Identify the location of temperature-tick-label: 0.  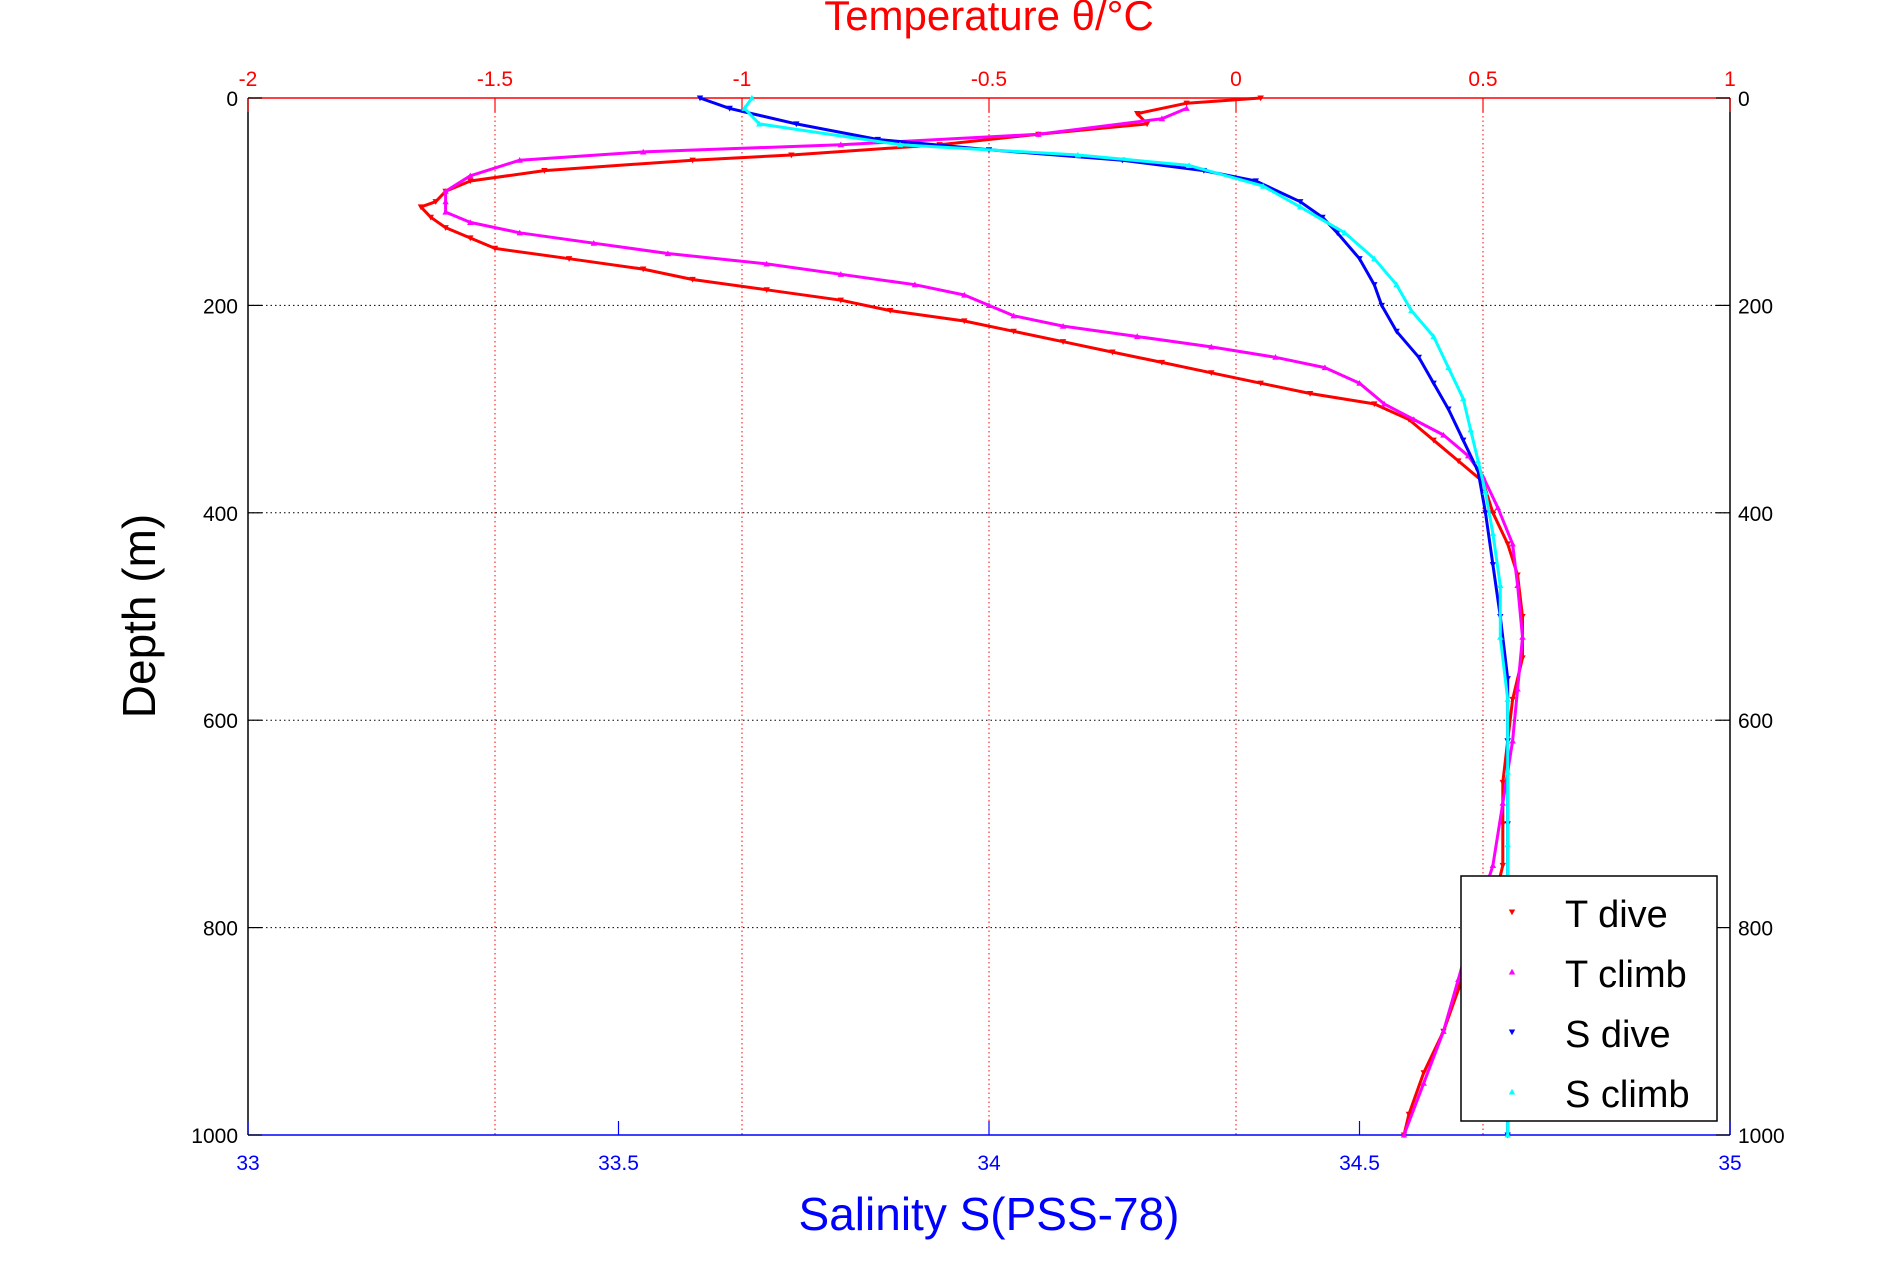
(1236, 79).